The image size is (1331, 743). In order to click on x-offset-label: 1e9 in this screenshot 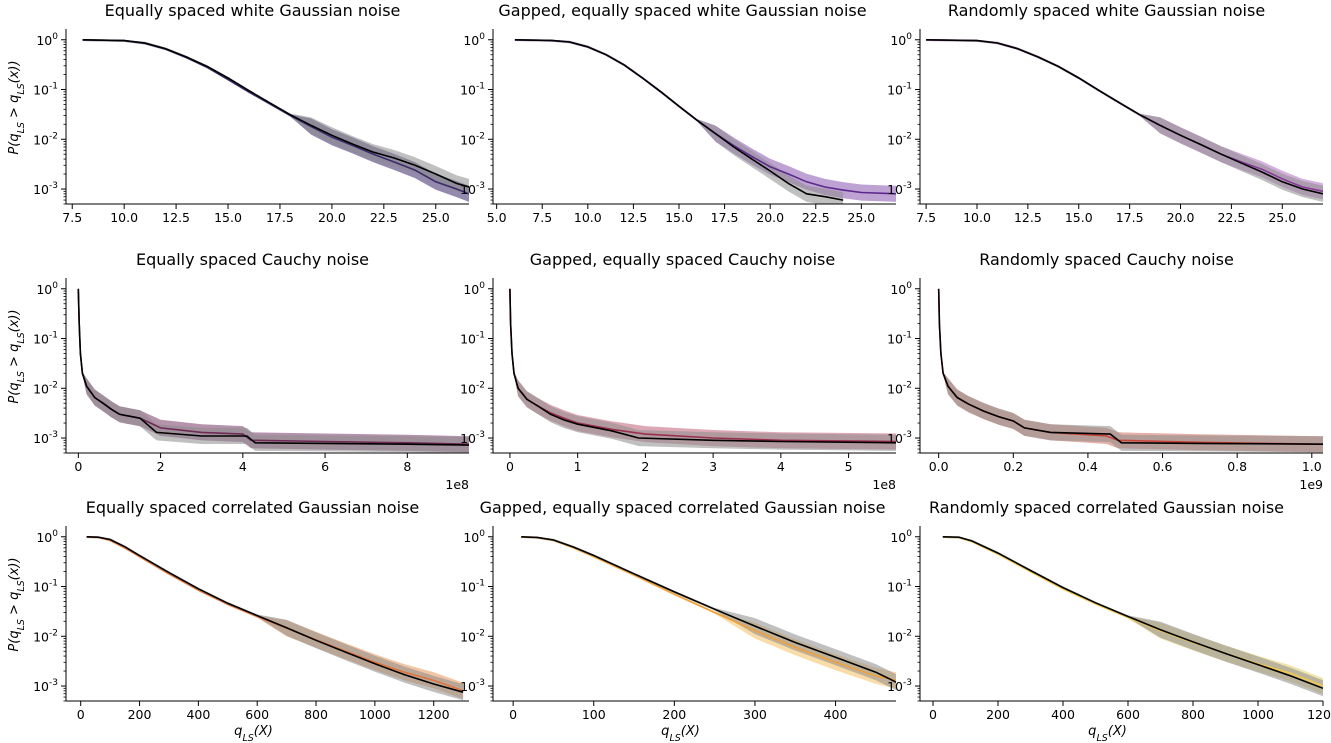, I will do `click(1311, 484)`.